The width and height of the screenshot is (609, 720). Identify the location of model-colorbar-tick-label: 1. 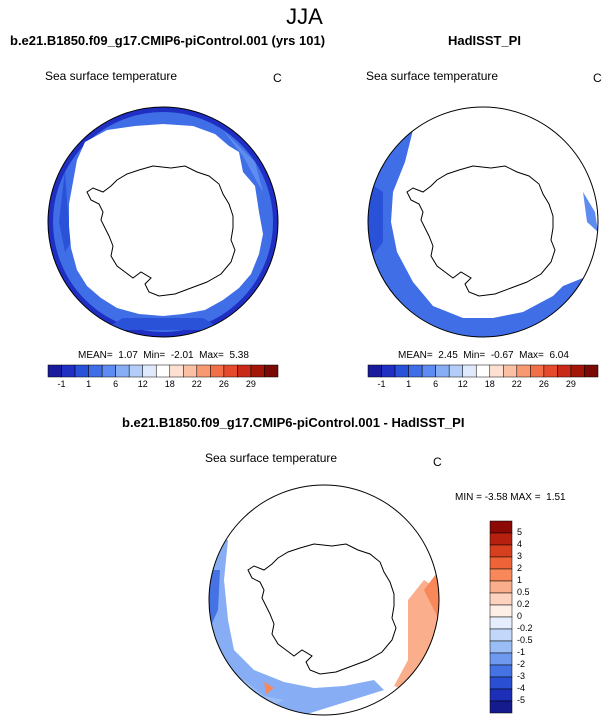
(89, 384).